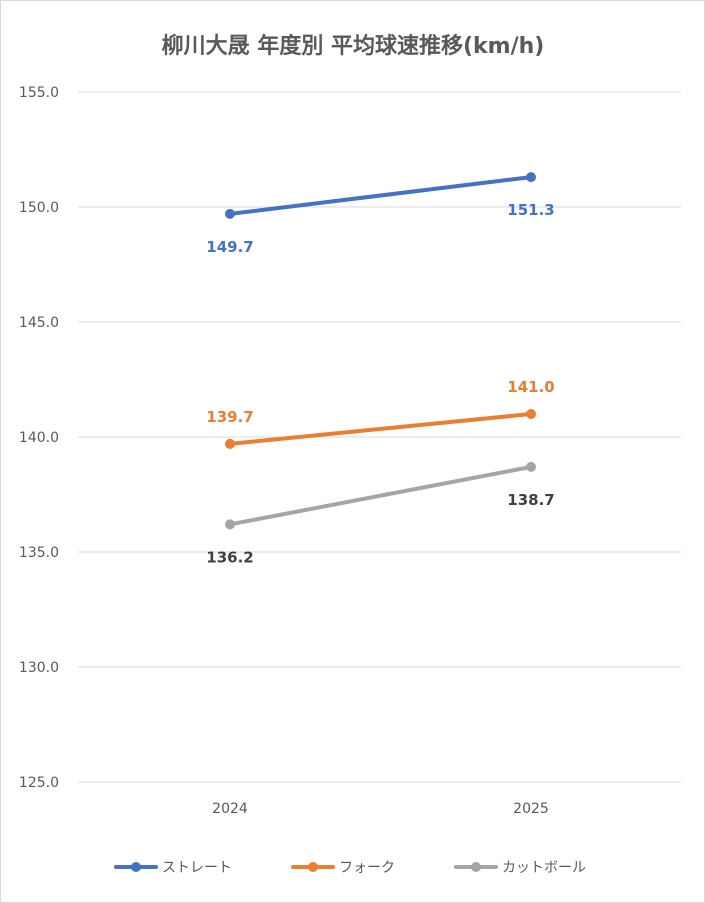 This screenshot has height=903, width=705. Describe the element at coordinates (39, 668) in the screenshot. I see `y-tick-label: 130.0` at that location.